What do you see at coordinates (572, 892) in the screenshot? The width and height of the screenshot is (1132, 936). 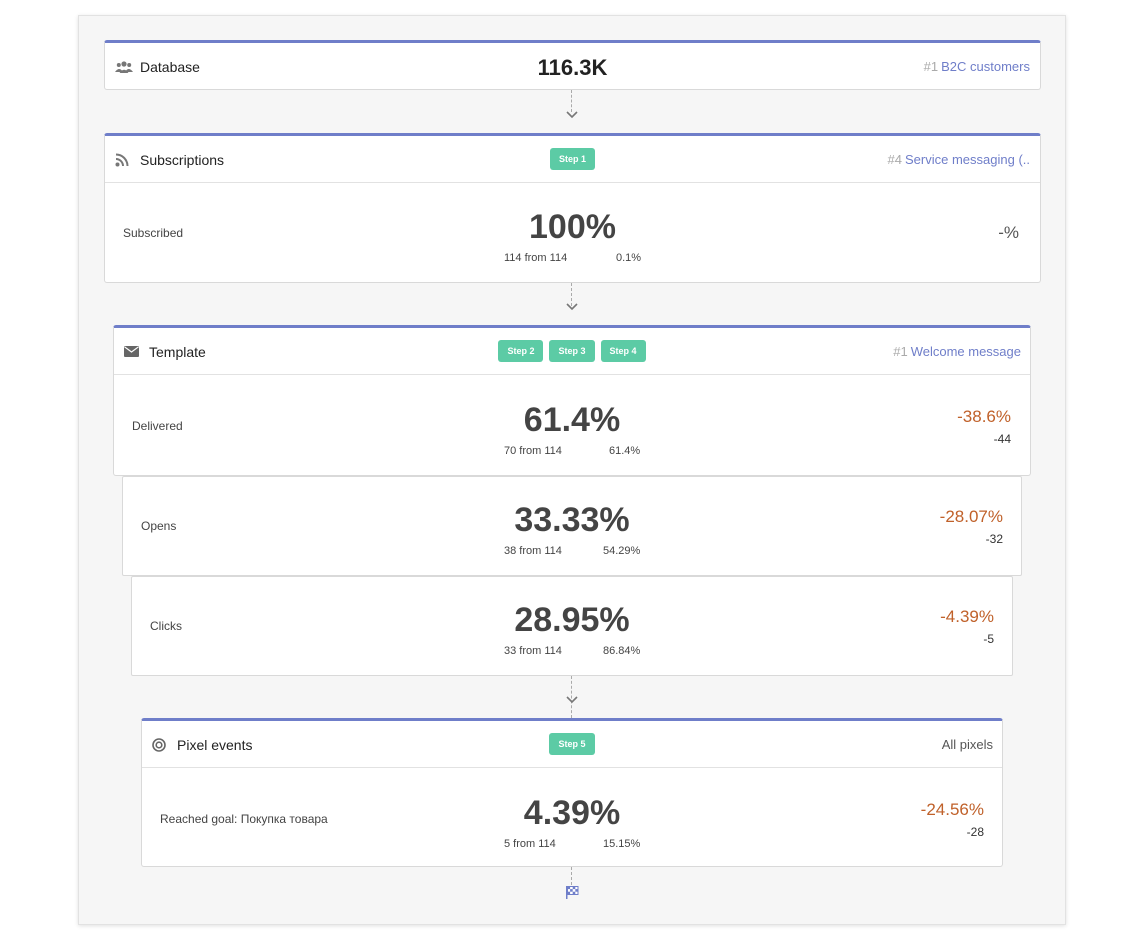 I see `checkered-flag-icon` at bounding box center [572, 892].